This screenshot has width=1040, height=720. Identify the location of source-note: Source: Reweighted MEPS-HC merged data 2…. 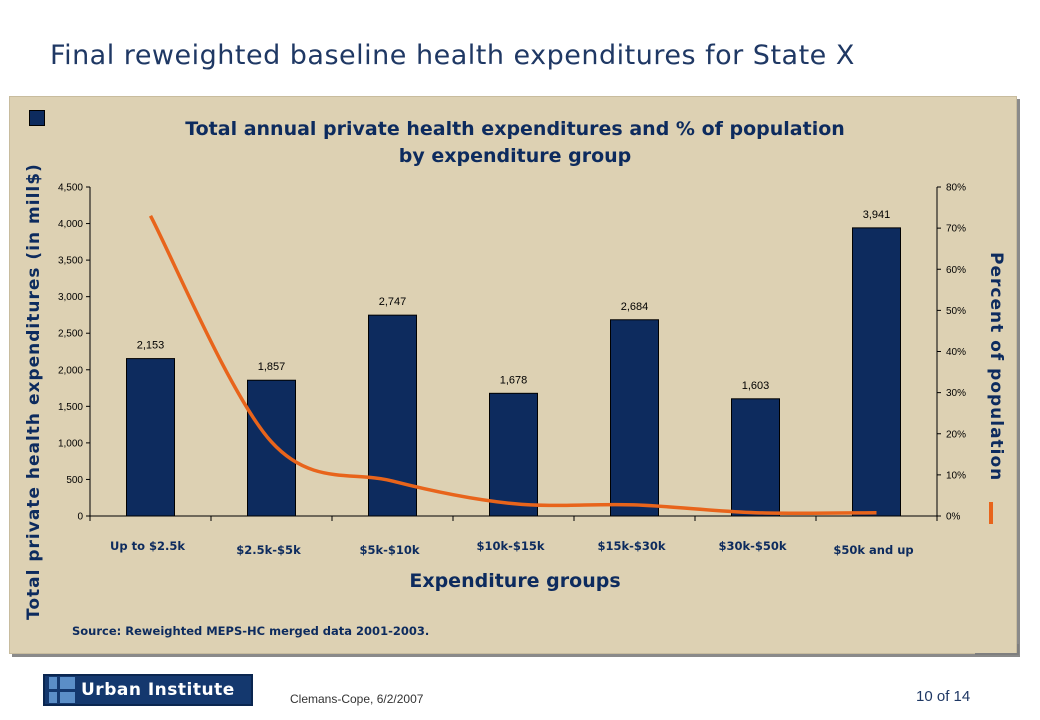
(251, 631).